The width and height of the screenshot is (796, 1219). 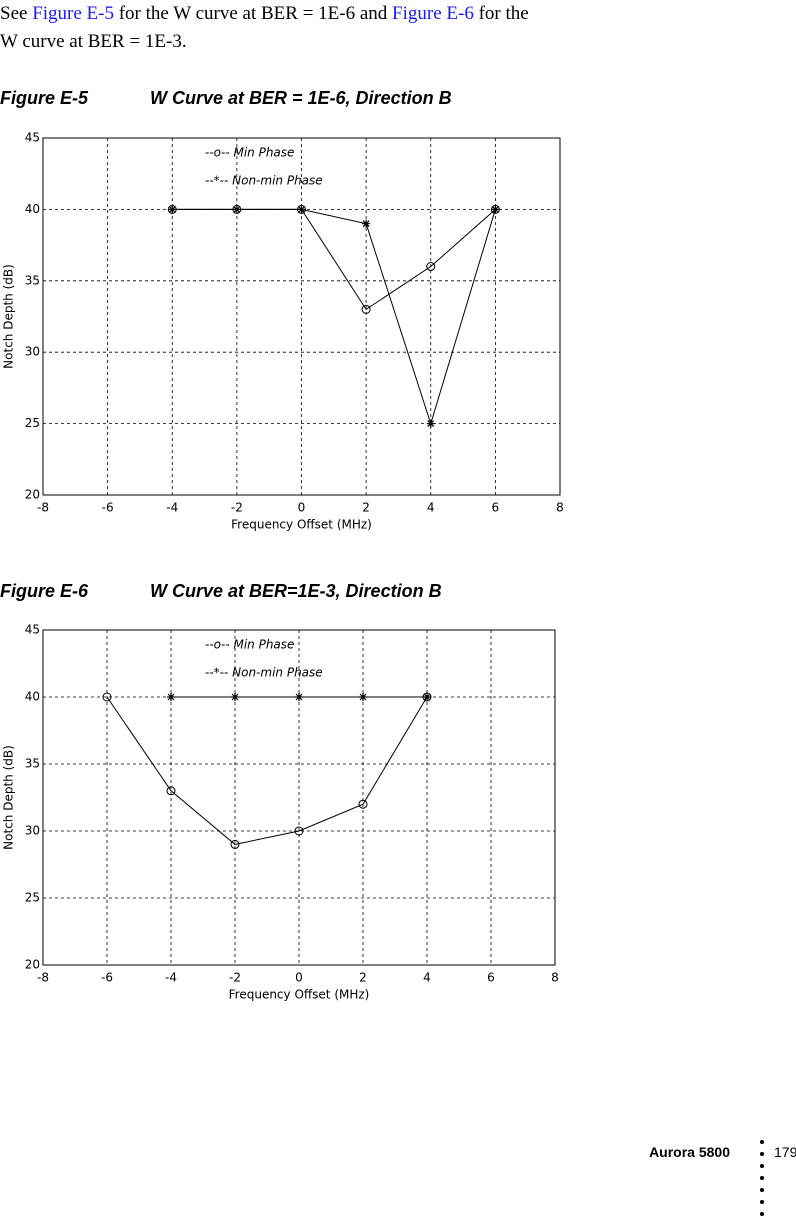 I want to click on product-name: Aurora 5800, so click(x=689, y=1152).